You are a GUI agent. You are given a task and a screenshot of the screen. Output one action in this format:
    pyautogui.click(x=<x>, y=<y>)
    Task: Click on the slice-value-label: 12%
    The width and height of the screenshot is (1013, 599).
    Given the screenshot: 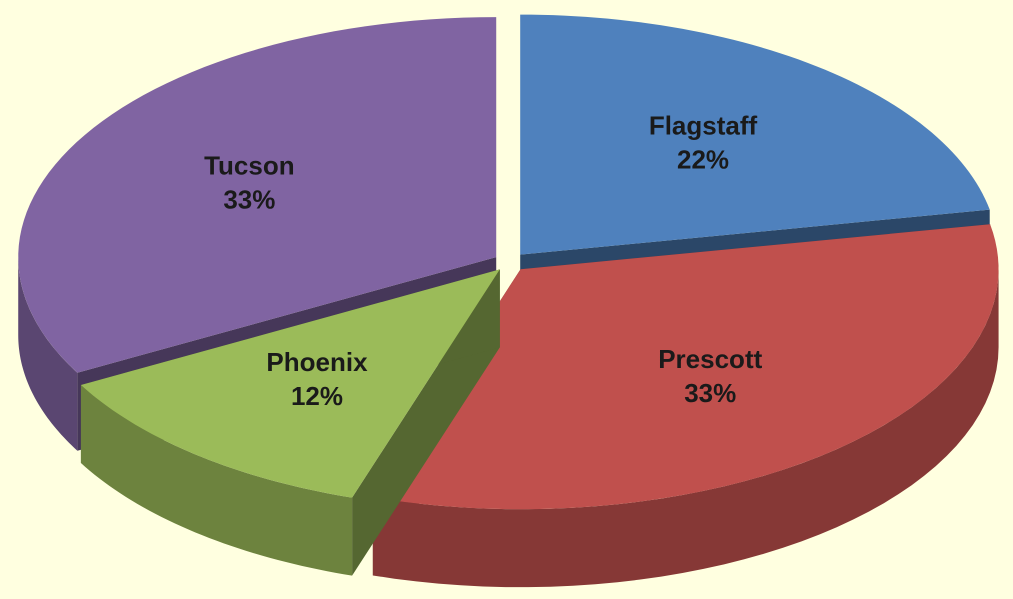 What is the action you would take?
    pyautogui.click(x=317, y=396)
    